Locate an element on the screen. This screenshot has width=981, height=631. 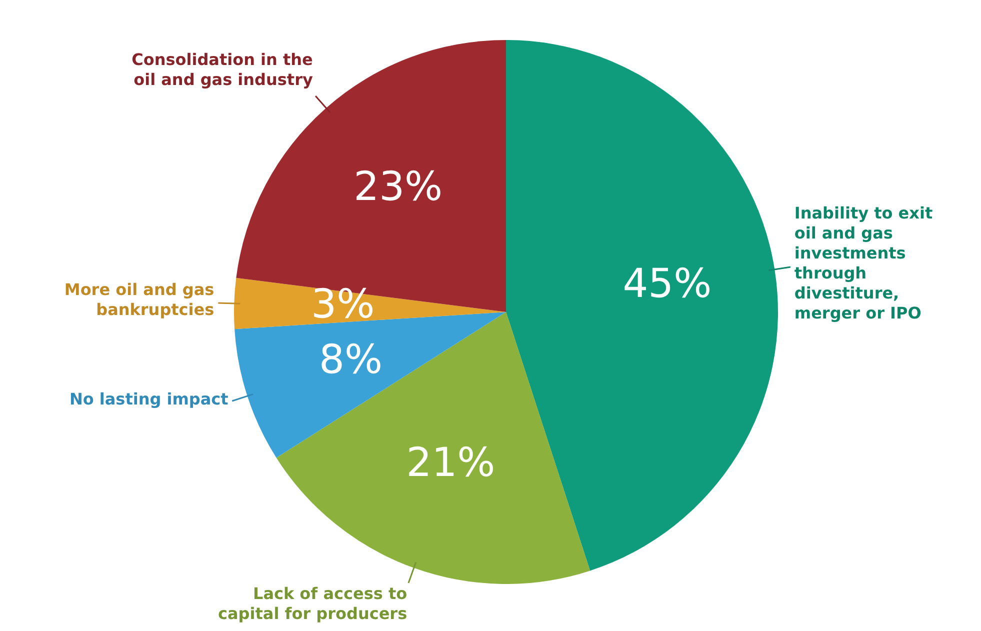
slice-label: Lack of access to capital for producers is located at coordinates (313, 603).